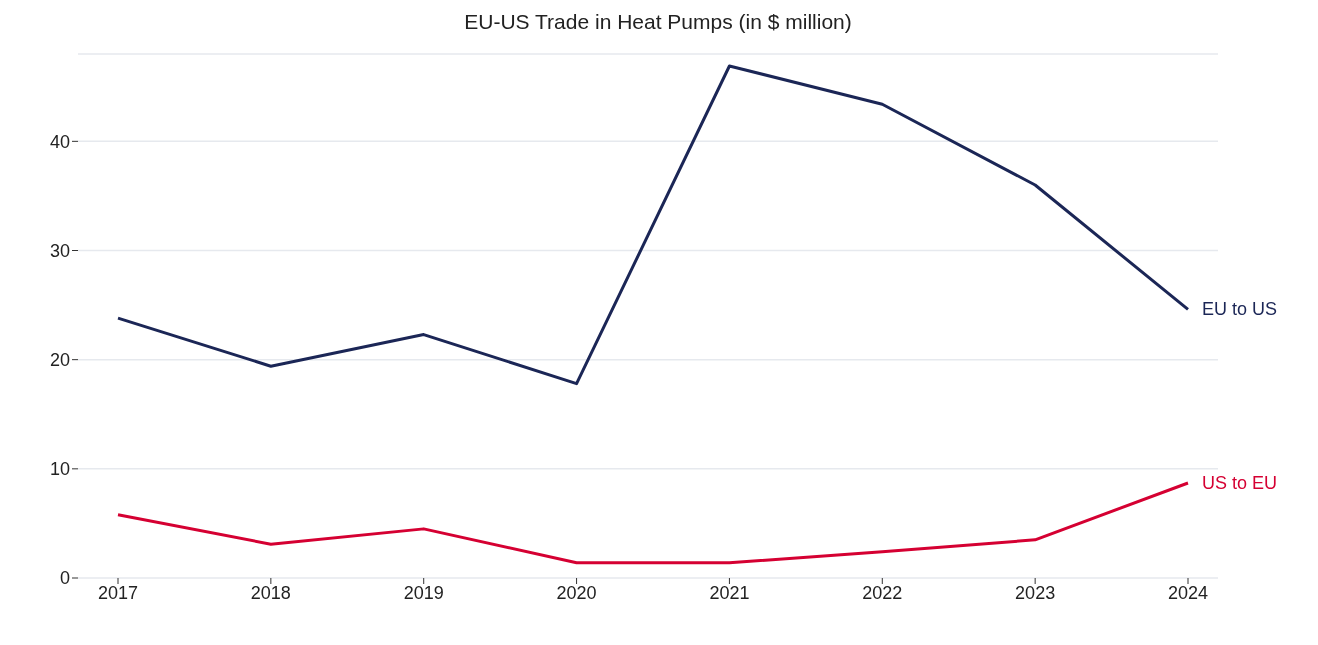  Describe the element at coordinates (270, 592) in the screenshot. I see `x-tick-label: 2018` at that location.